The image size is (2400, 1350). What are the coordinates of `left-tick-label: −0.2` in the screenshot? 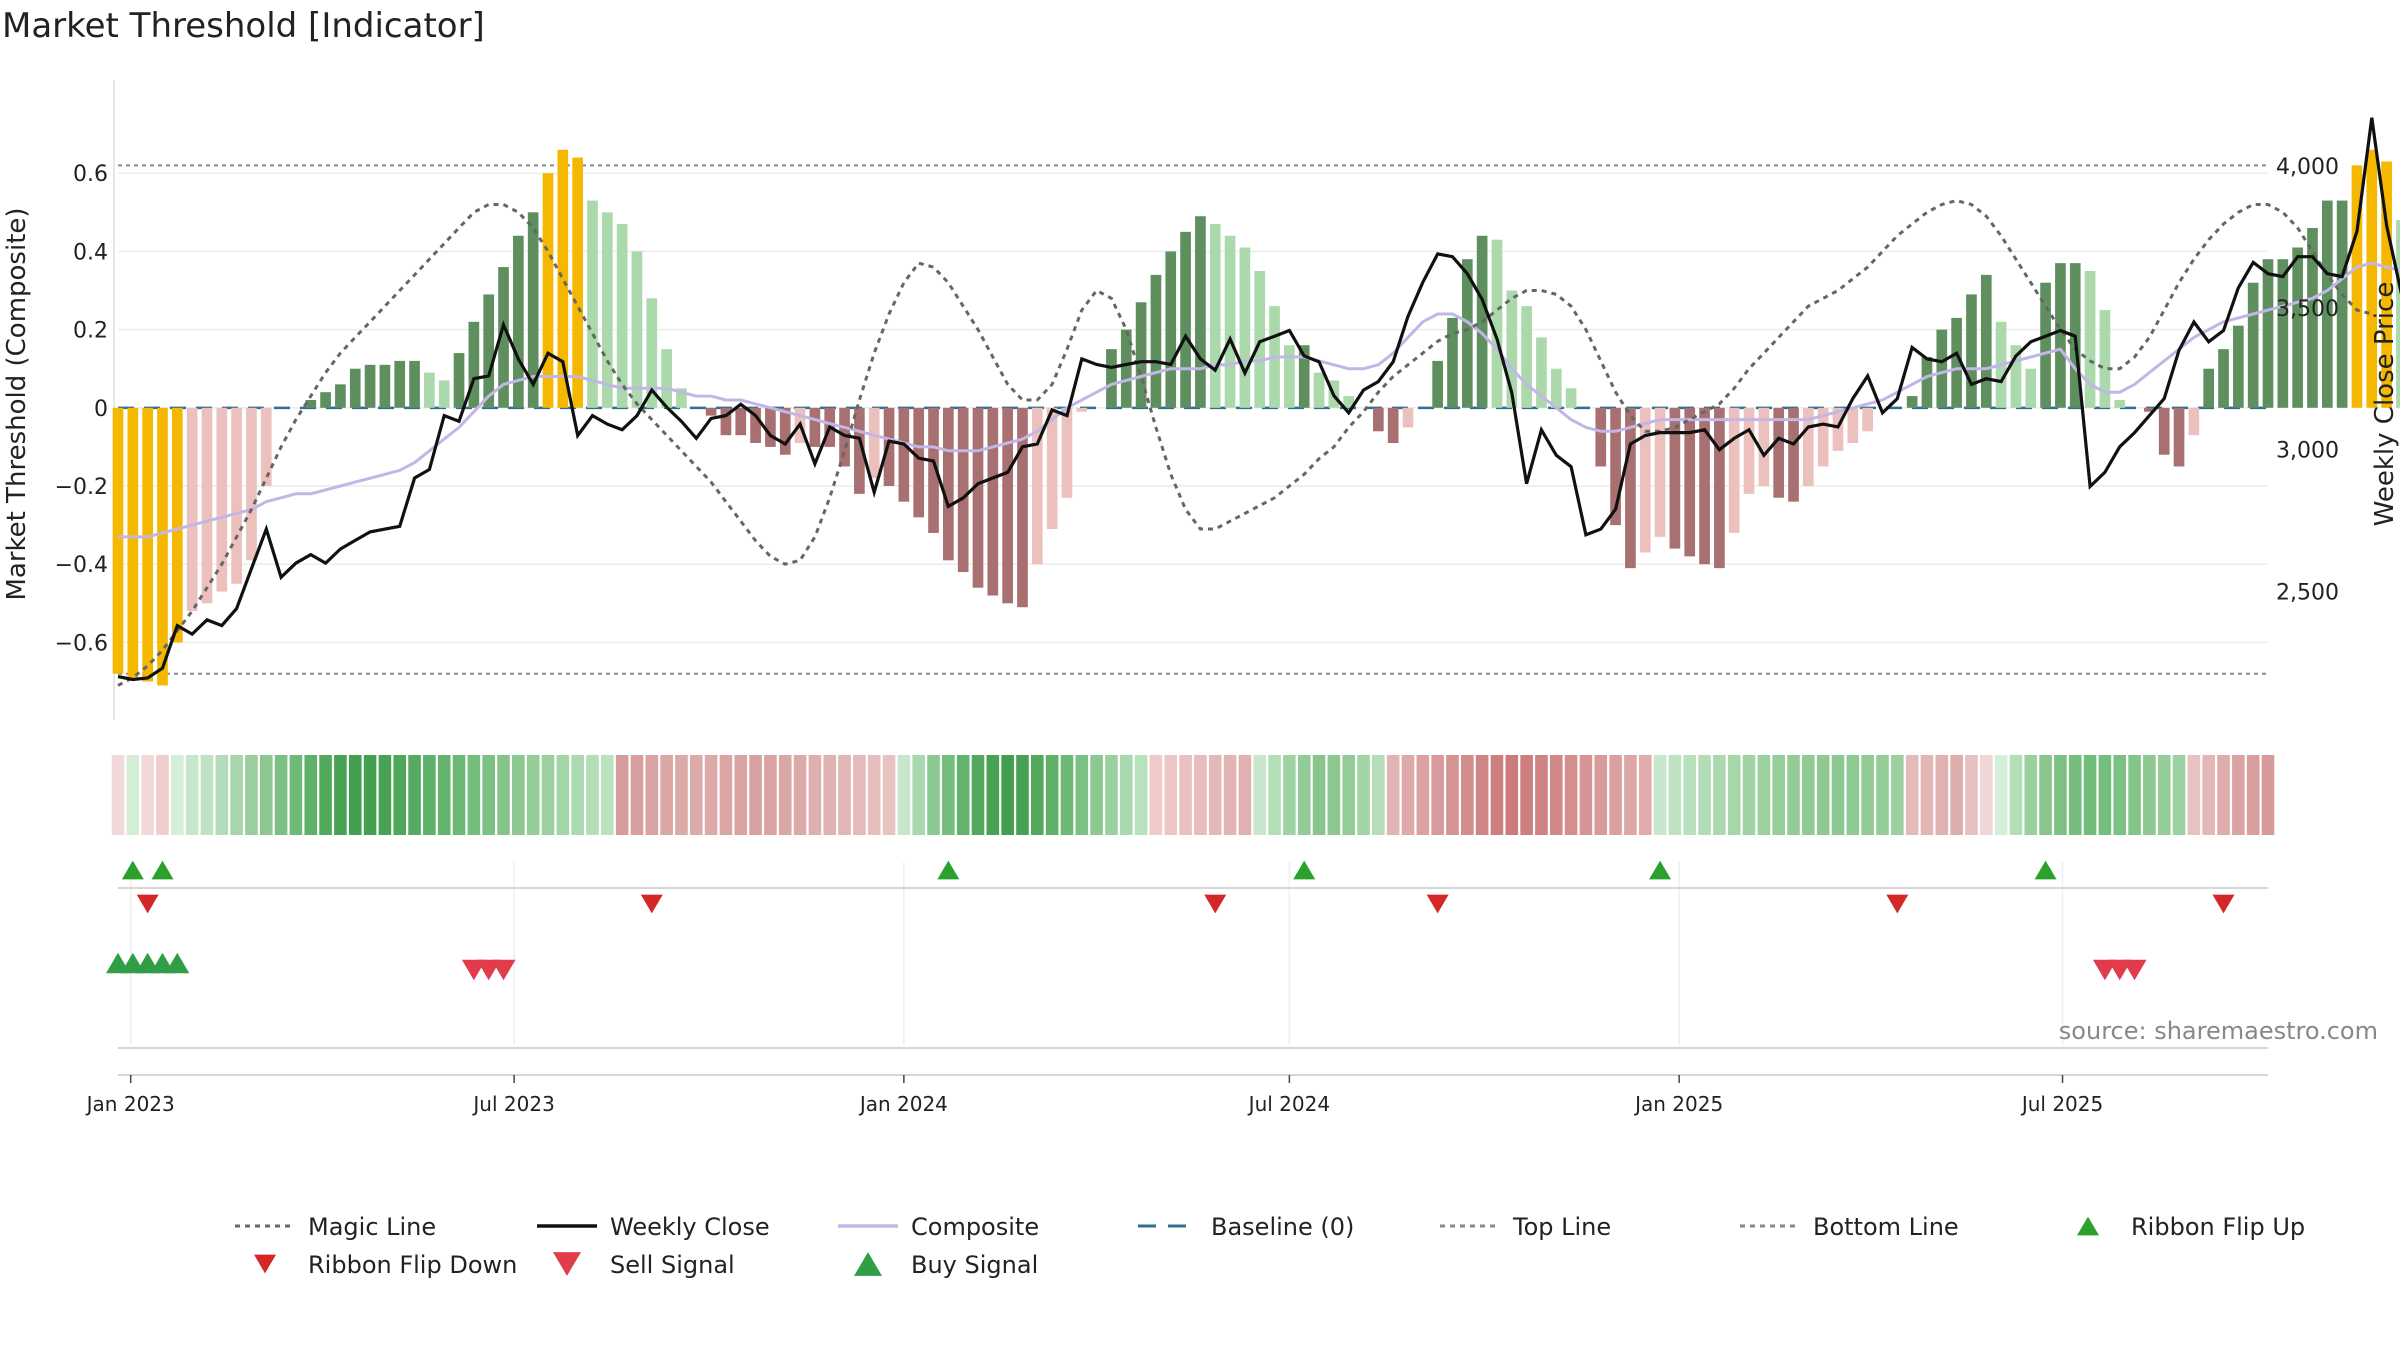 It's located at (81, 487).